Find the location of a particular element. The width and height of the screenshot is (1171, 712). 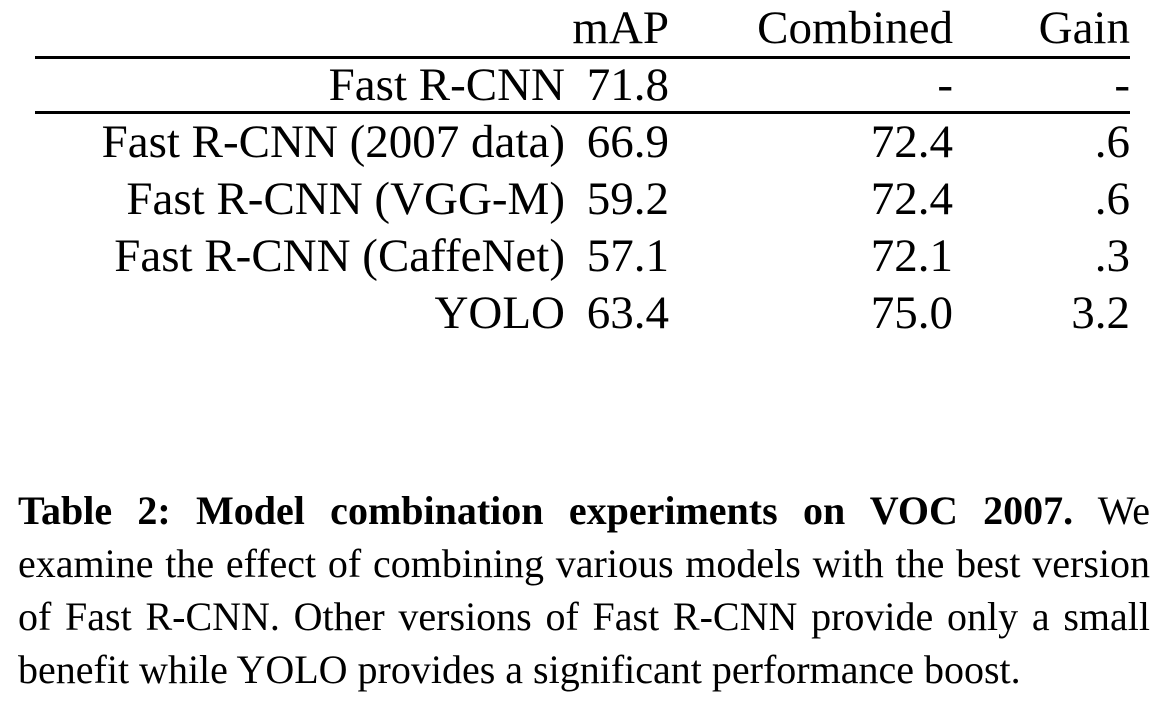

cell-map: 71.8 is located at coordinates (617, 85).